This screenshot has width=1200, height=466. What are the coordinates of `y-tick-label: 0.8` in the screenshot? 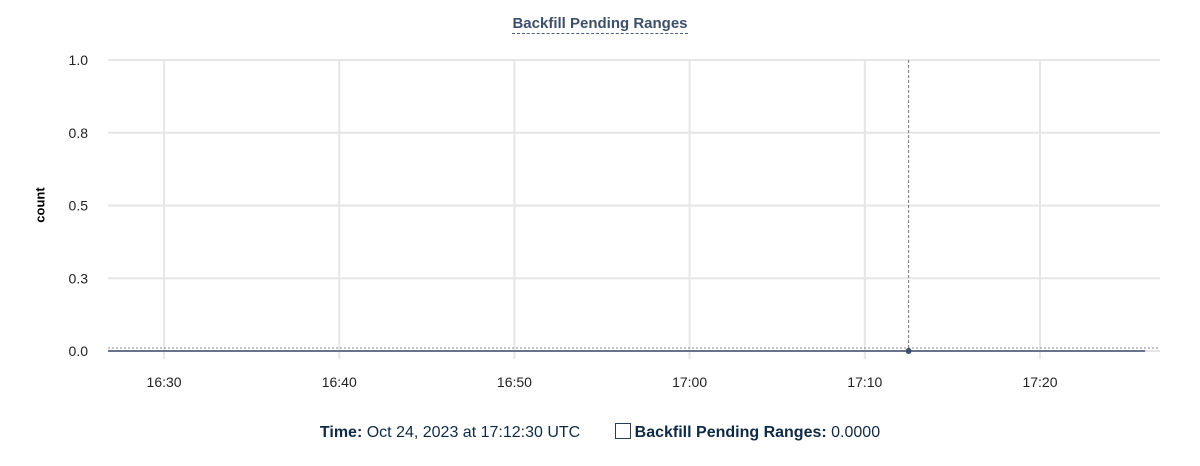 It's located at (79, 133).